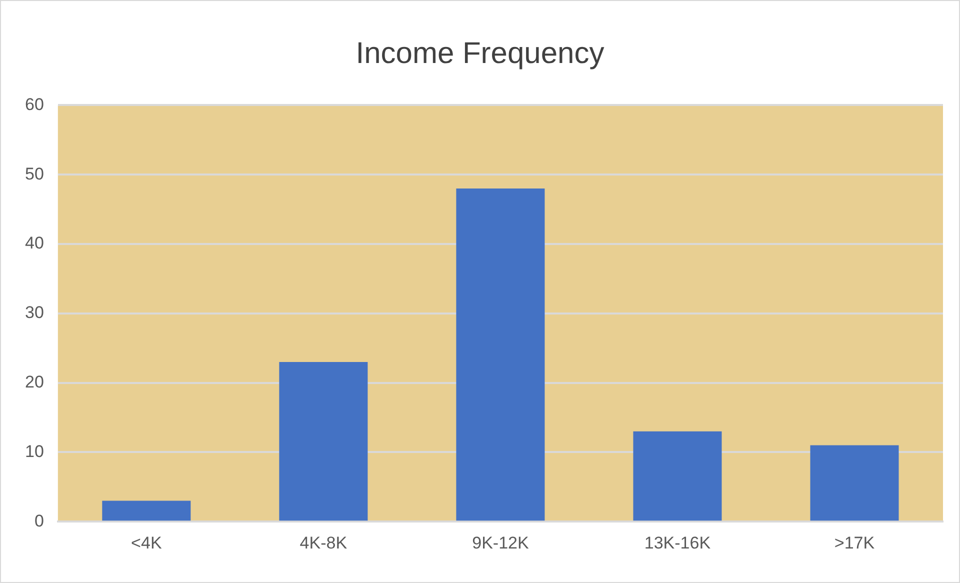 The image size is (960, 583). I want to click on y-tick-label: 50, so click(34, 174).